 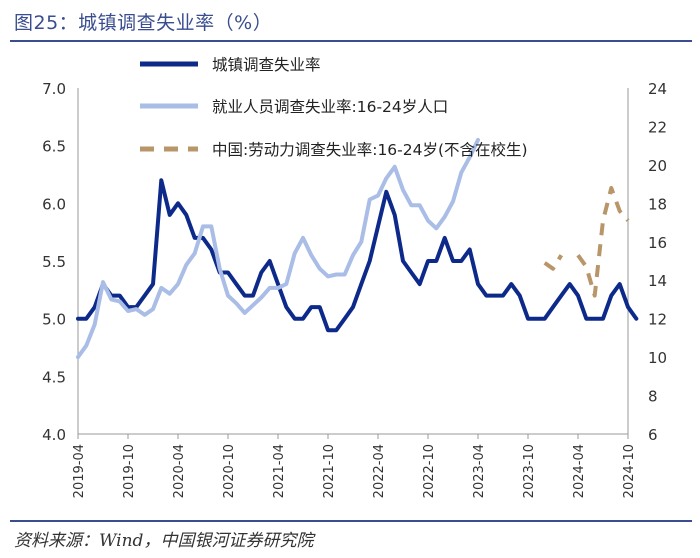 What do you see at coordinates (657, 127) in the screenshot?
I see `right-tick-label: 22` at bounding box center [657, 127].